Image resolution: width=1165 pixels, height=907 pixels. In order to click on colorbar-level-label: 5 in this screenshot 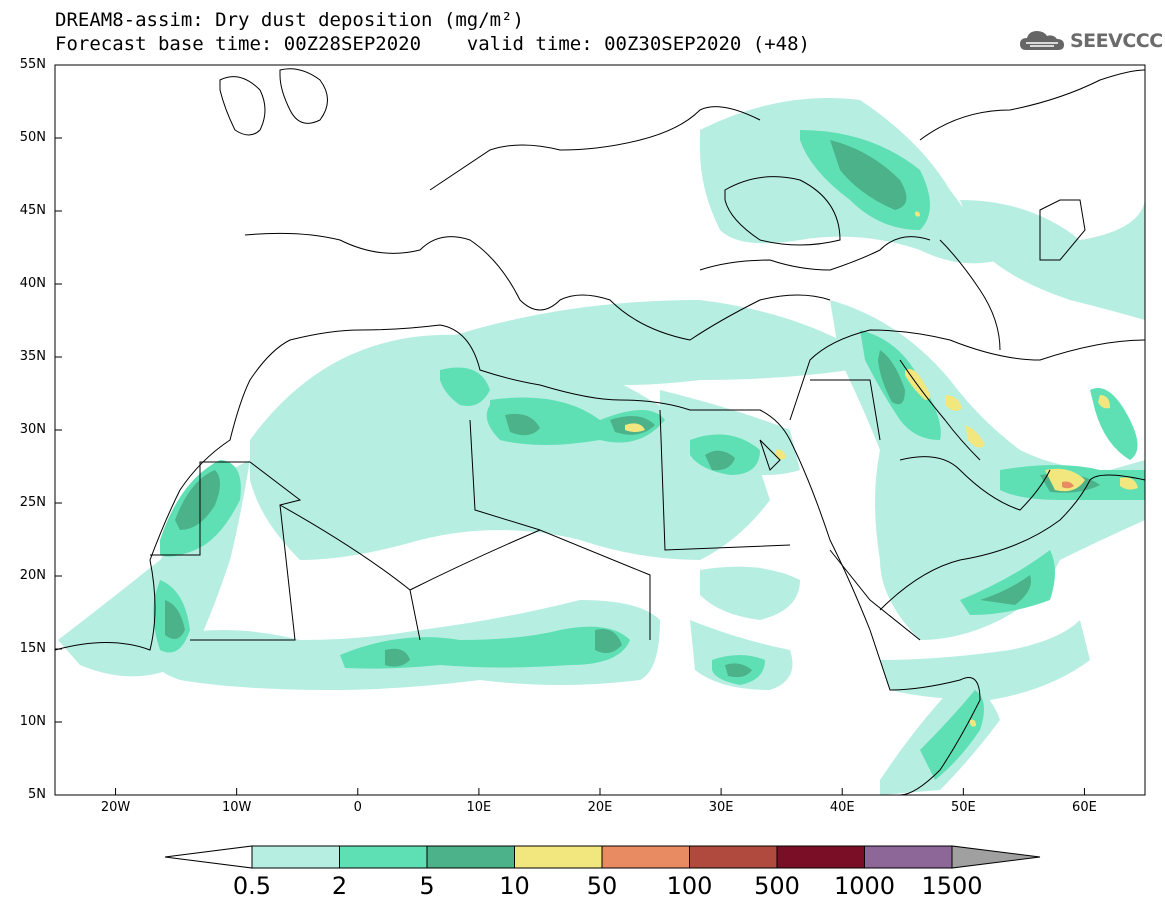, I will do `click(427, 886)`.